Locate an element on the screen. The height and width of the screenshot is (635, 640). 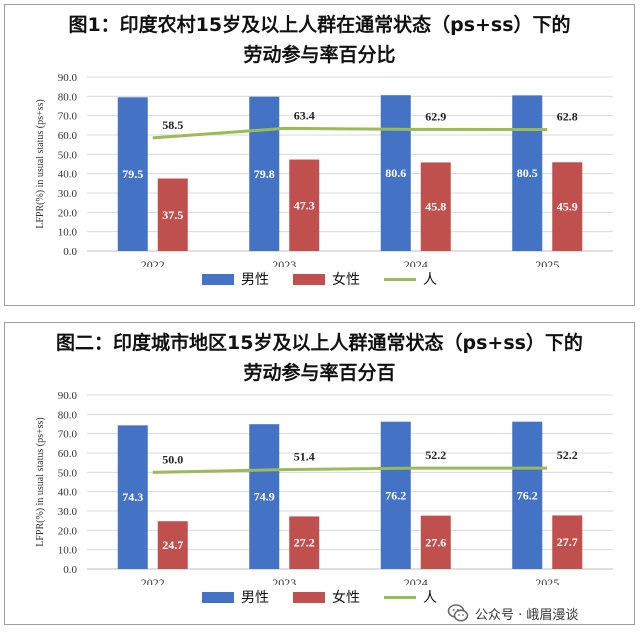
data-label-female: 27.7 is located at coordinates (567, 542).